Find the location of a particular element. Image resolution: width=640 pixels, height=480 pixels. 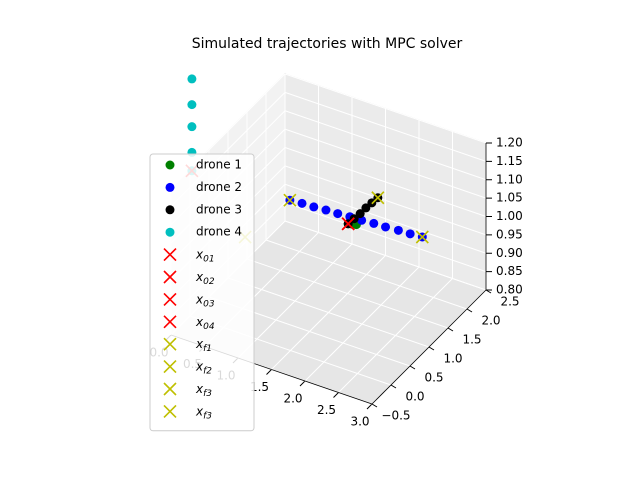

axis-line is located at coordinates (429, 347).